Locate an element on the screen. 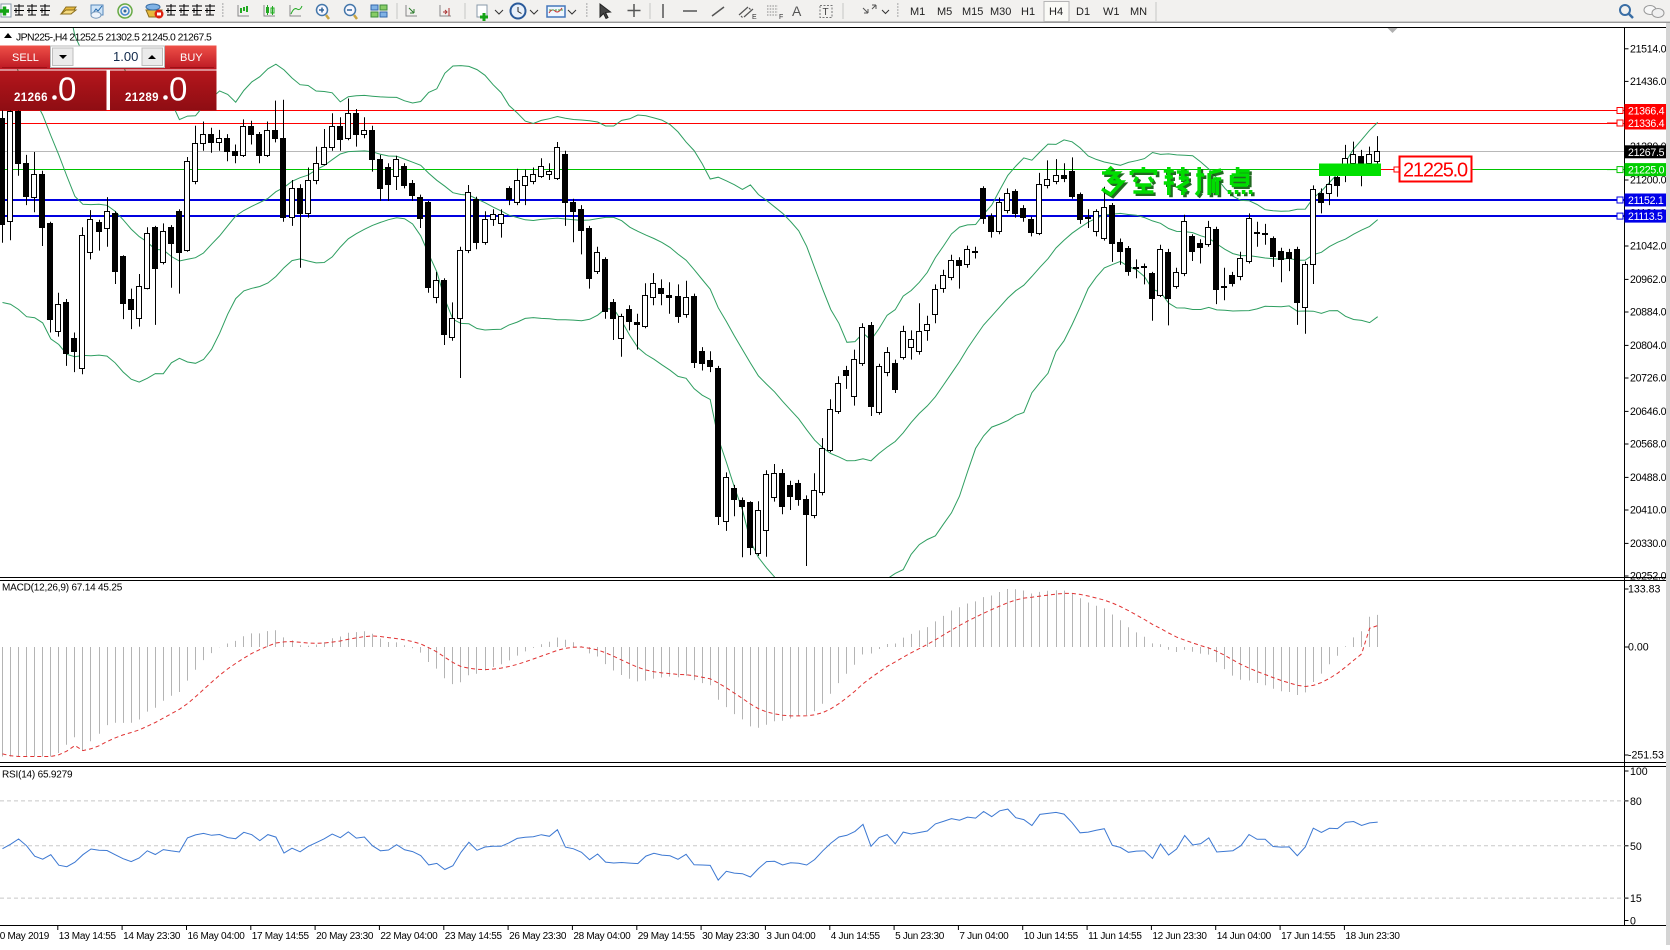  svg-text: M5 is located at coordinates (944, 12).